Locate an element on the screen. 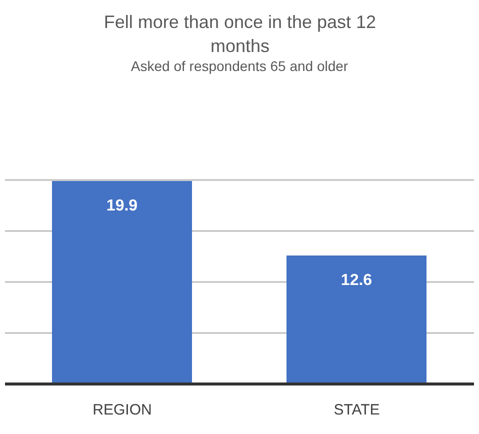 Image resolution: width=479 pixels, height=434 pixels. data-label: 12.6 is located at coordinates (356, 280).